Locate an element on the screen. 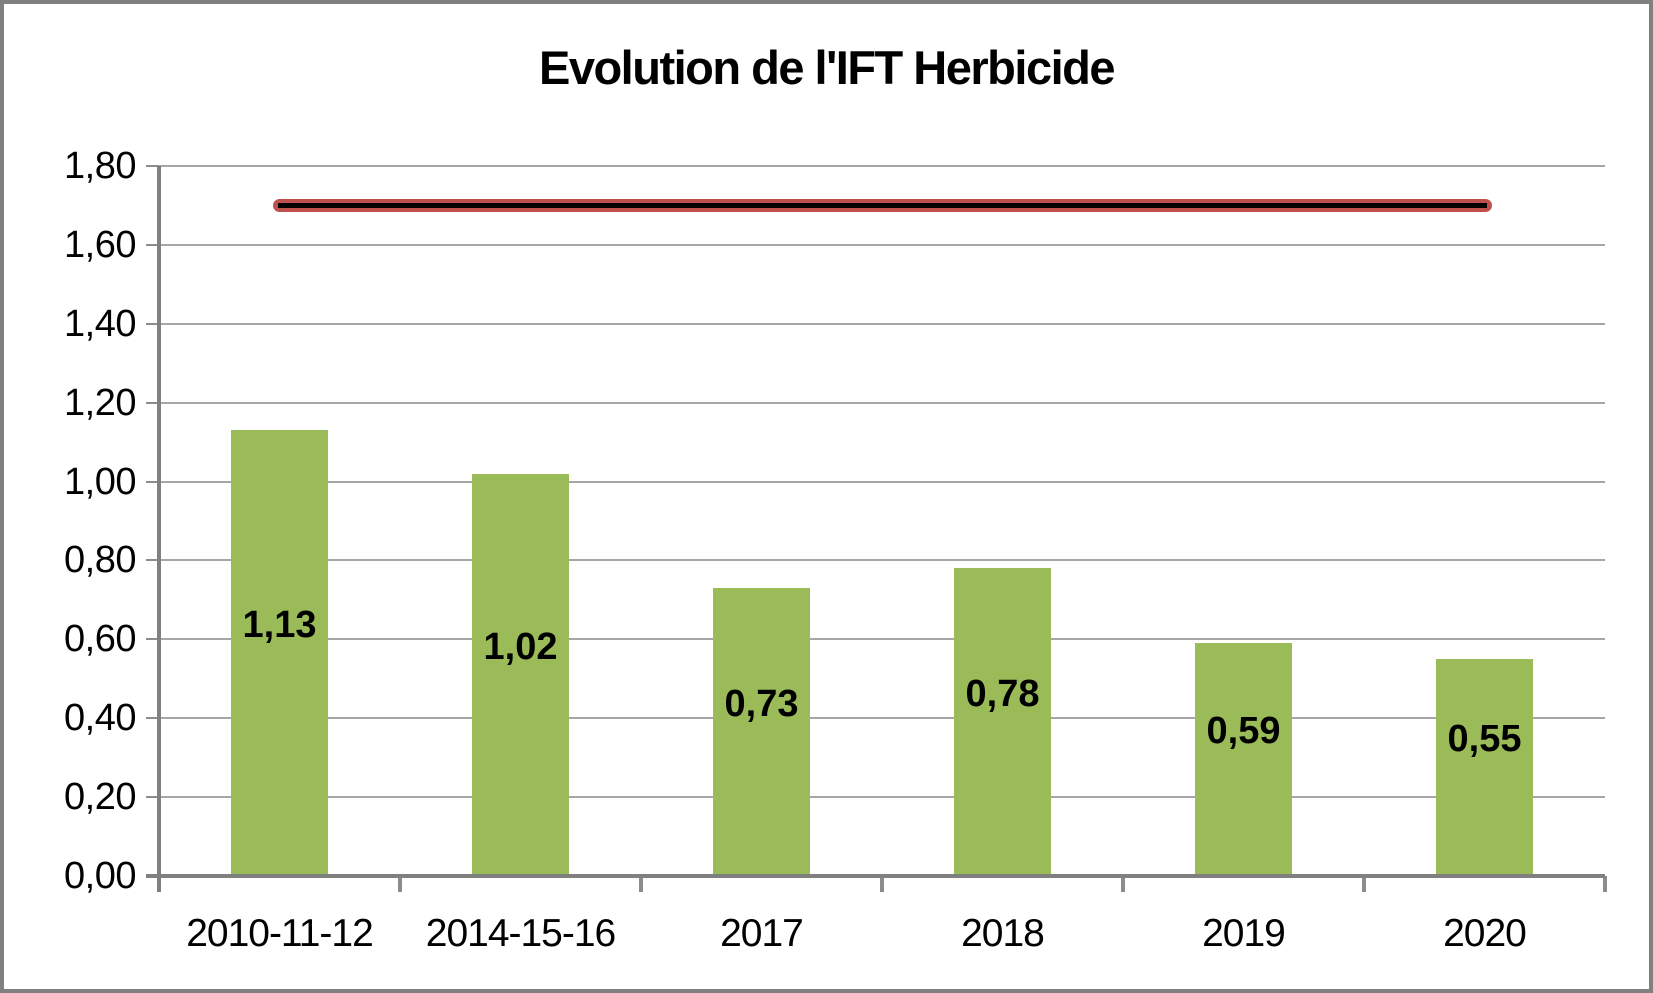 Image resolution: width=1653 pixels, height=993 pixels. y-axis-tick-label: 1,80 is located at coordinates (100, 166).